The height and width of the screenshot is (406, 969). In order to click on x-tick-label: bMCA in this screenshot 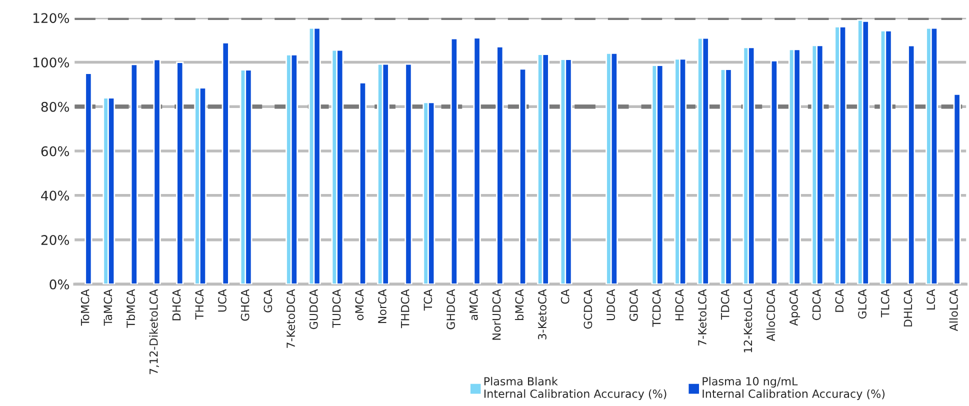, I will do `click(519, 304)`.